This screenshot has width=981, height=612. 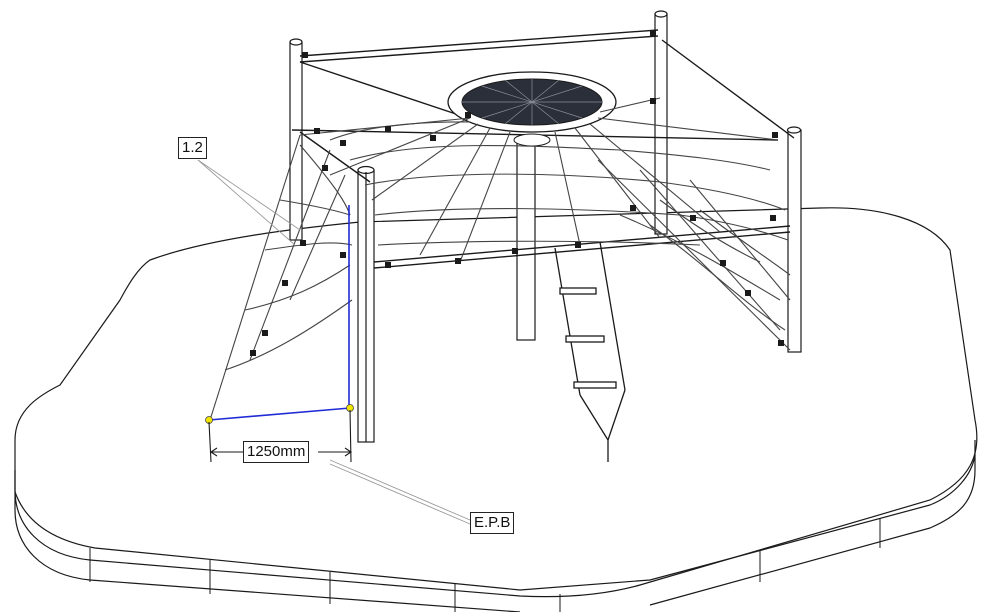 I want to click on clearance-measurement, so click(x=279, y=314).